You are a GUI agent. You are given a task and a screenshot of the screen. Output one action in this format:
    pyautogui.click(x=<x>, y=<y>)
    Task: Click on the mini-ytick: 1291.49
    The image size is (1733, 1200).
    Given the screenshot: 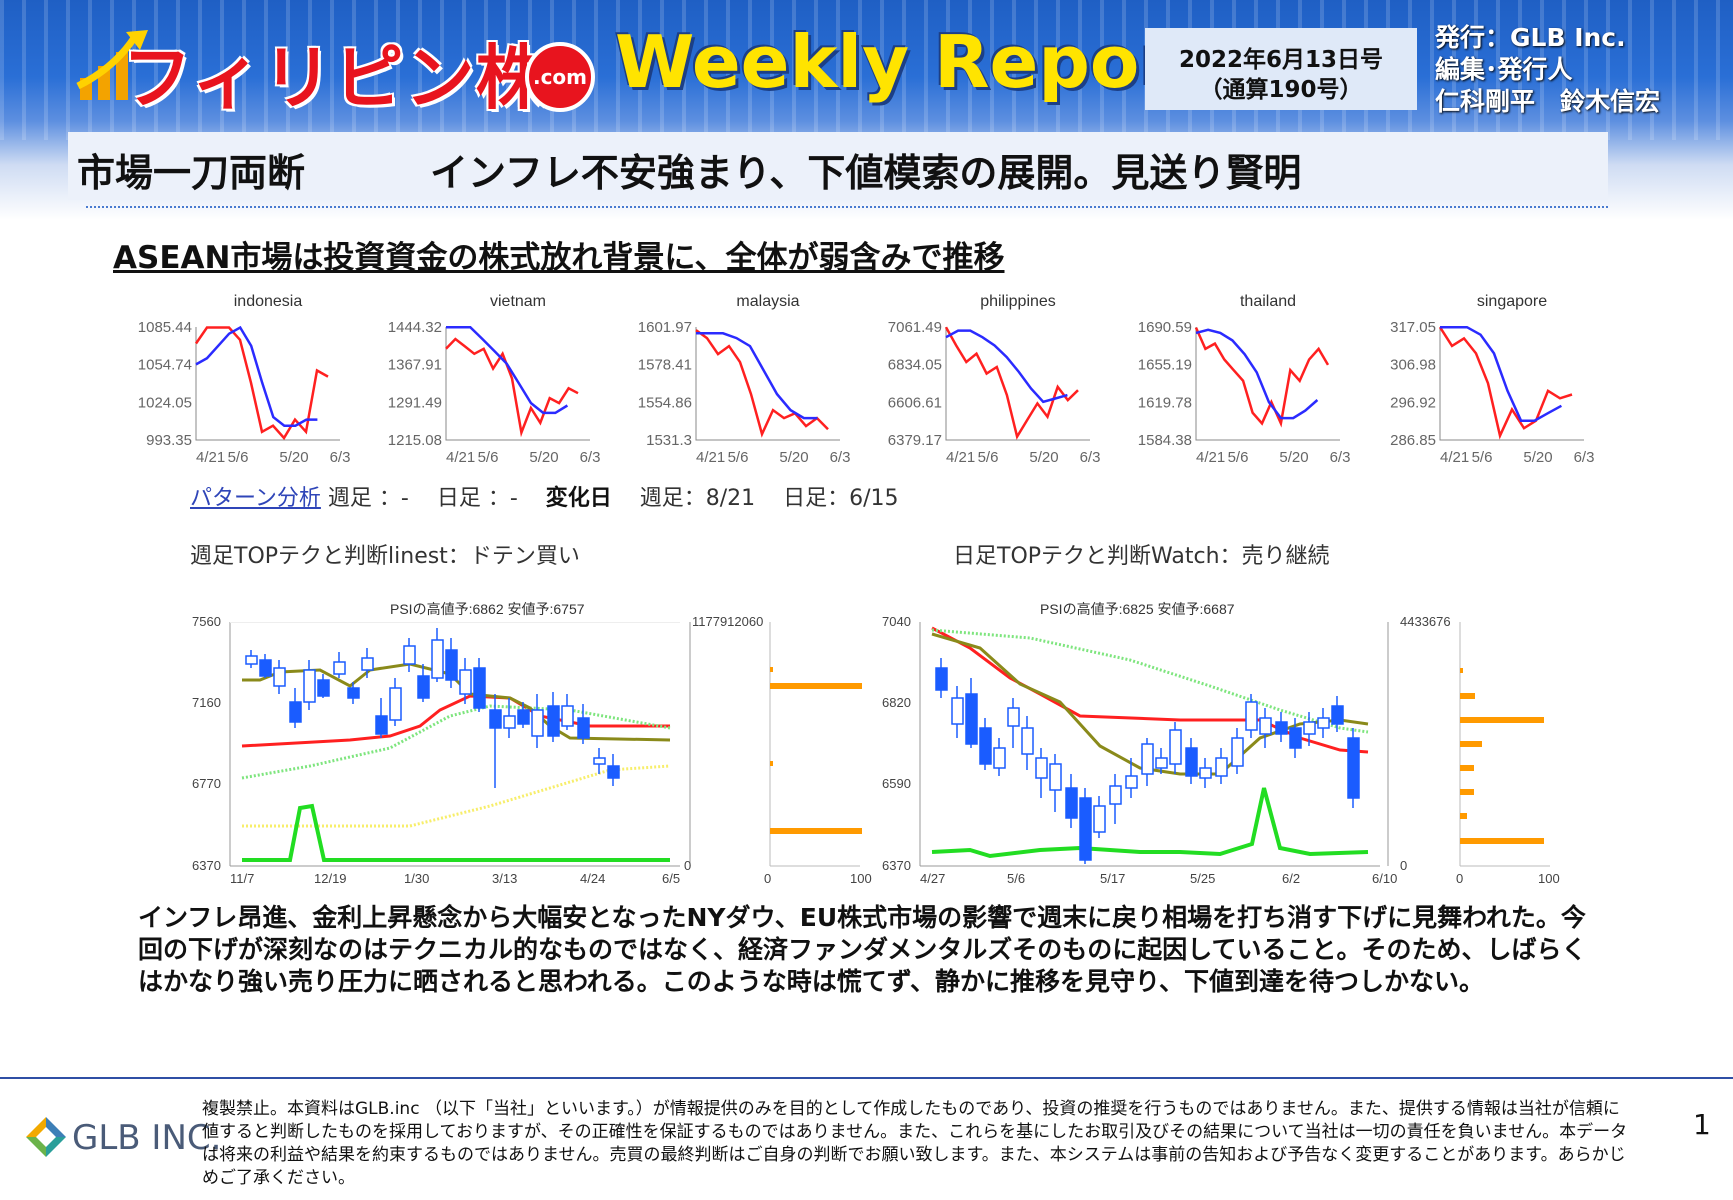 What is the action you would take?
    pyautogui.click(x=415, y=402)
    